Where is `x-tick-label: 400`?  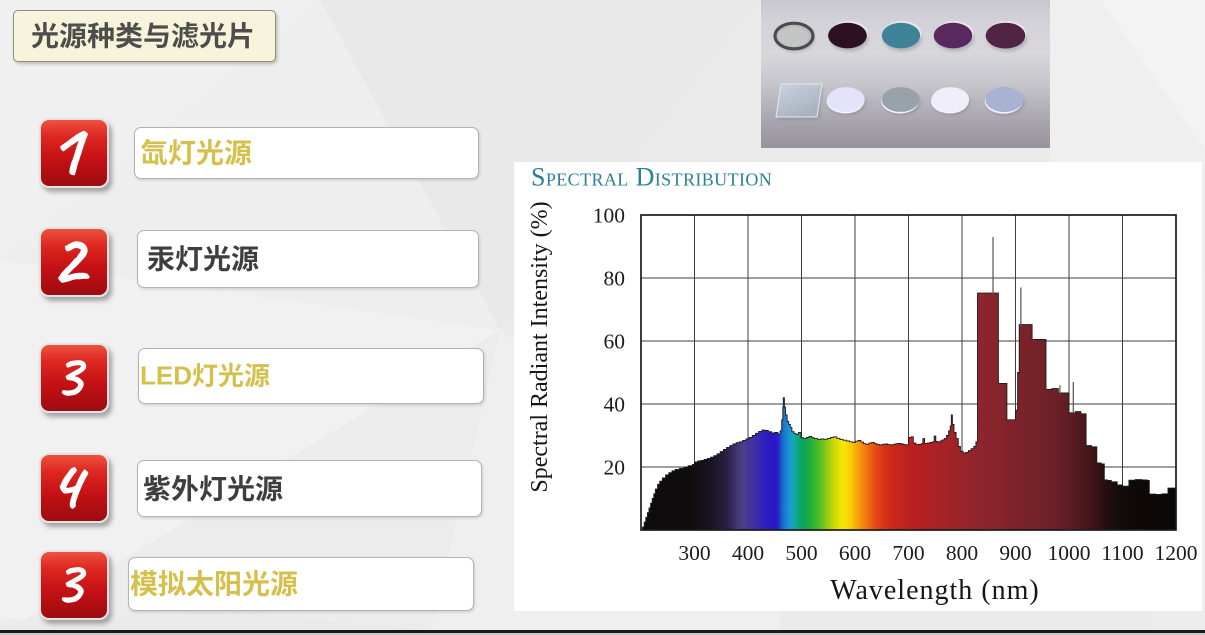 x-tick-label: 400 is located at coordinates (748, 553).